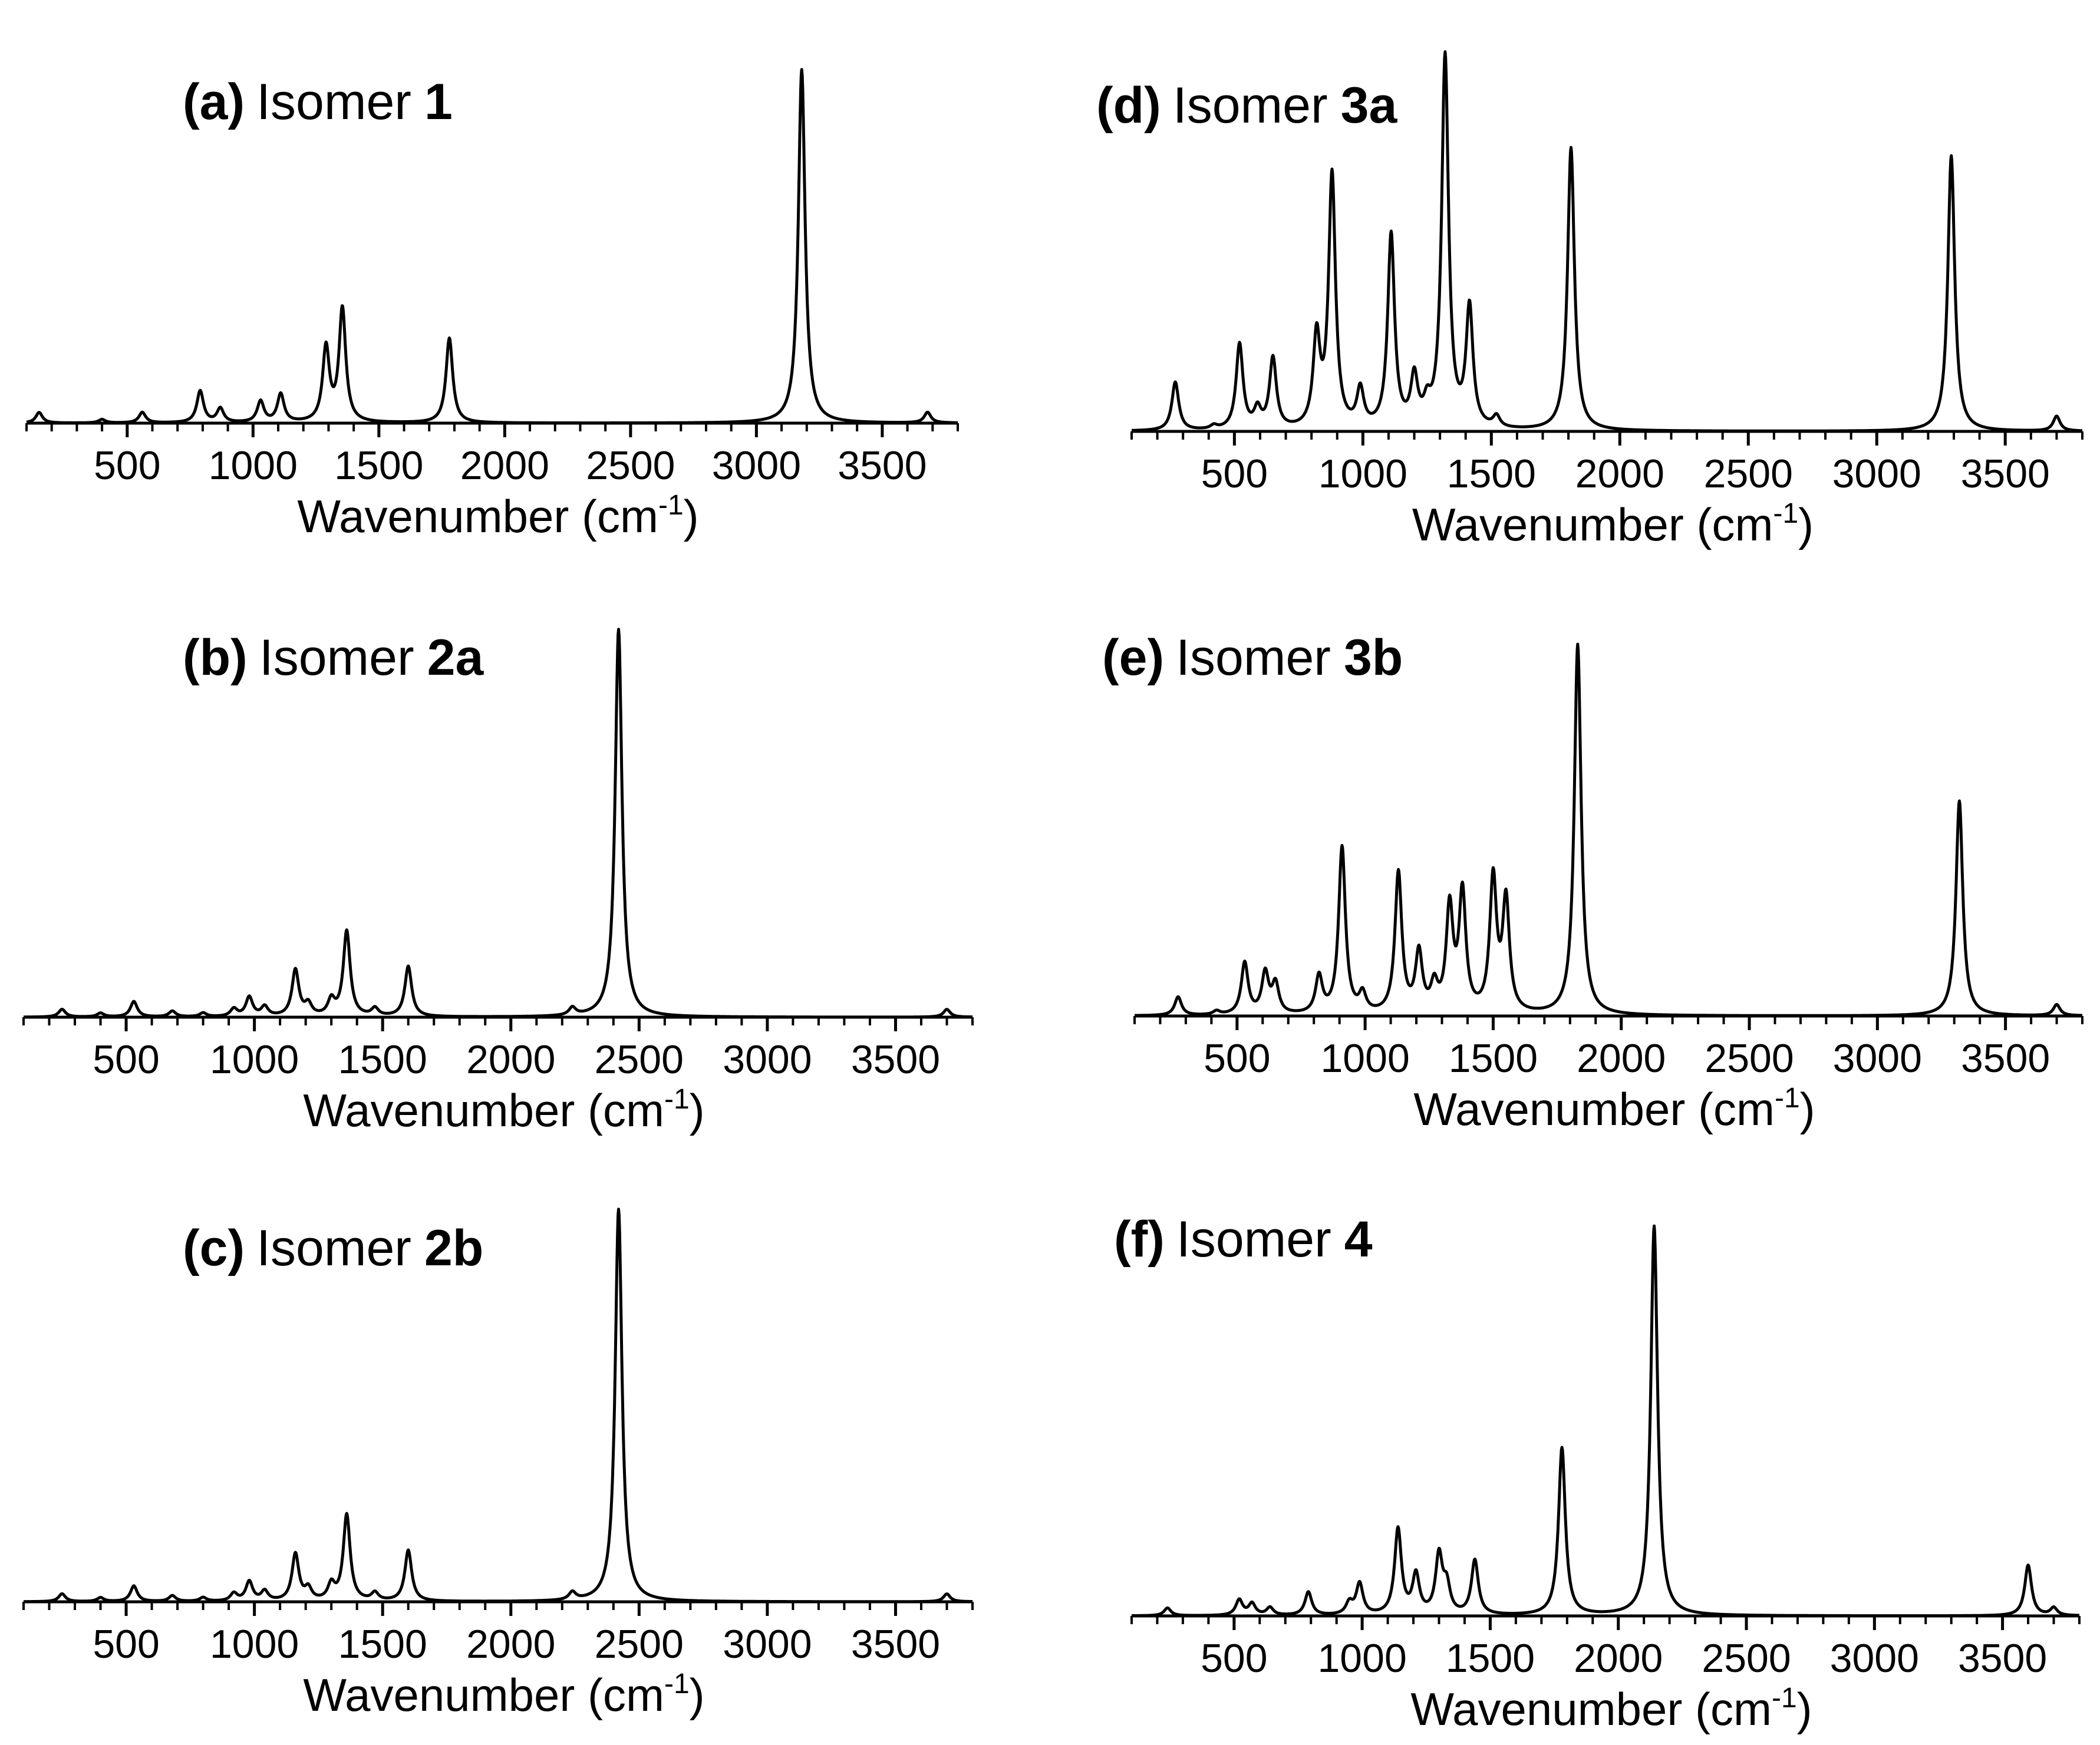  What do you see at coordinates (1369, 106) in the screenshot?
I see `panel-isomer-id: 3a` at bounding box center [1369, 106].